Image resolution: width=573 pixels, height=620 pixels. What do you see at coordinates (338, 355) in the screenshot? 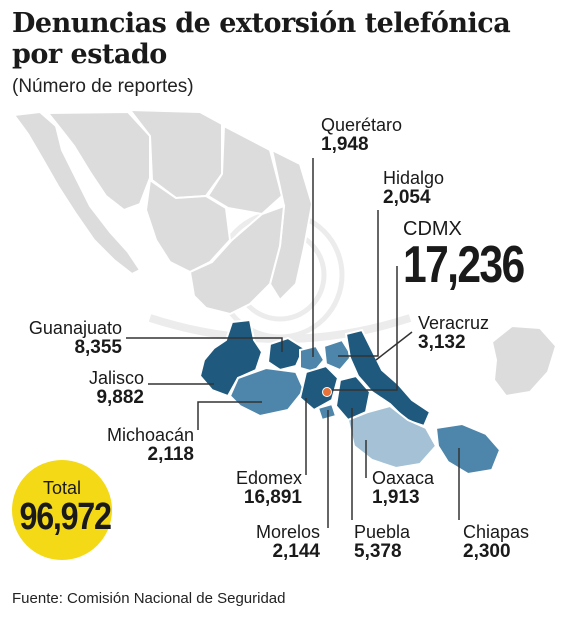
I see `state-hidalgo` at bounding box center [338, 355].